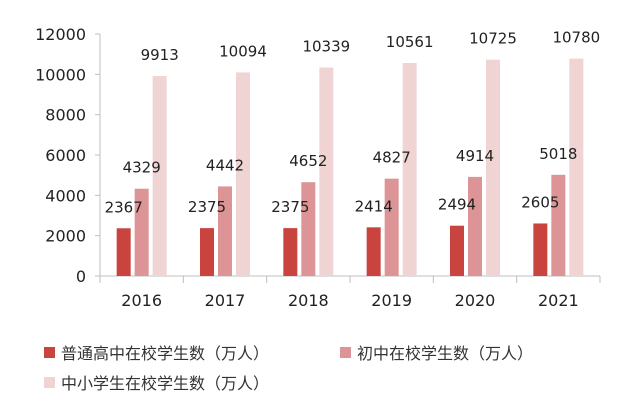  I want to click on y-tick-label: 2000, so click(65, 236).